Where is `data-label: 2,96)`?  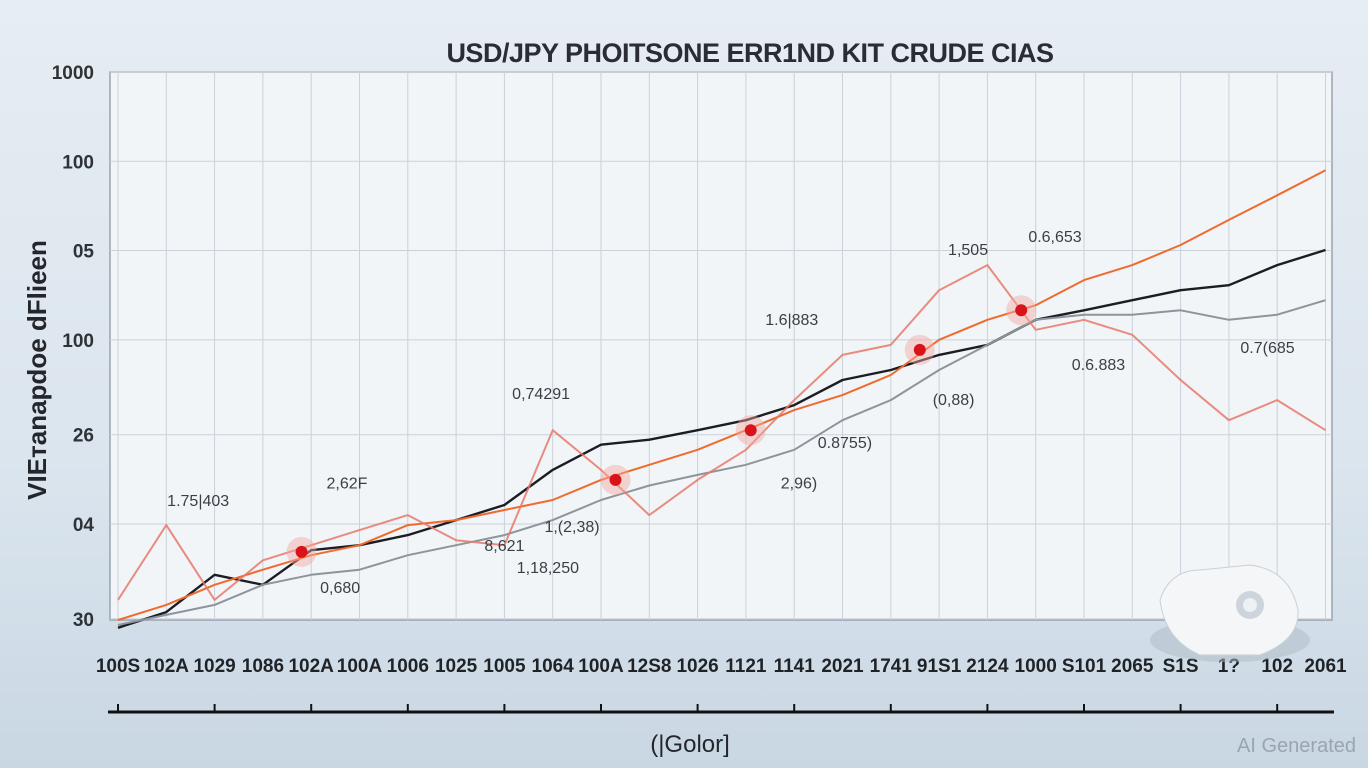 data-label: 2,96) is located at coordinates (799, 483).